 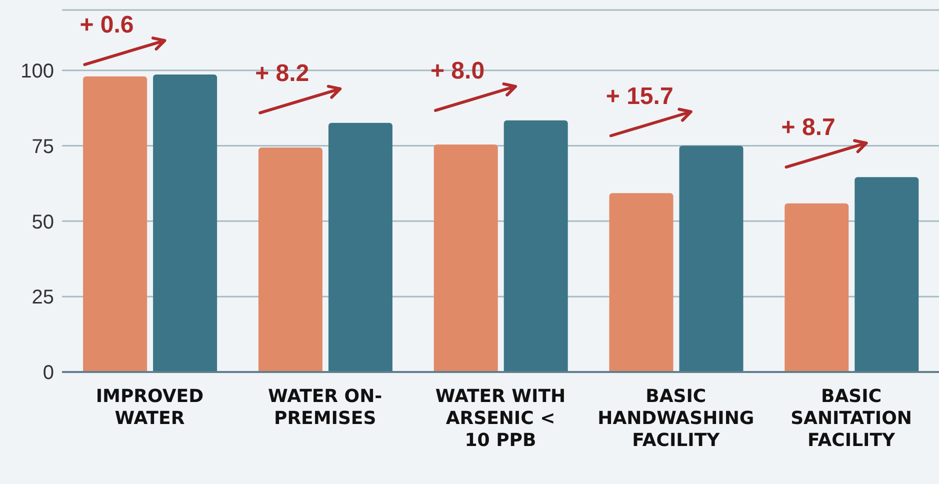 What do you see at coordinates (48, 373) in the screenshot?
I see `y-tick-label: 0` at bounding box center [48, 373].